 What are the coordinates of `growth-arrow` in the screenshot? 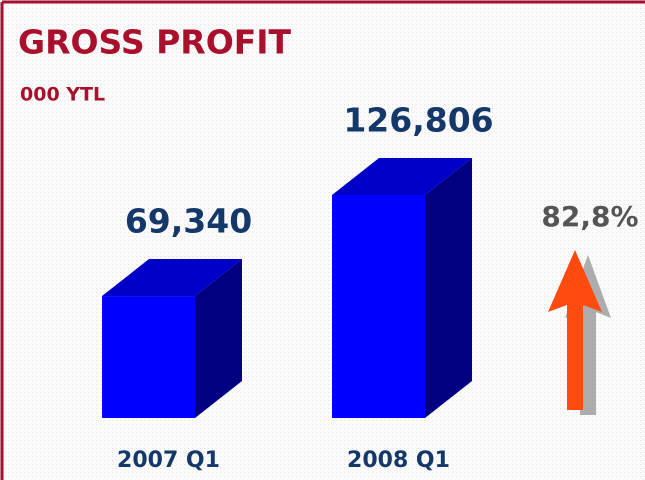 It's located at (579, 332).